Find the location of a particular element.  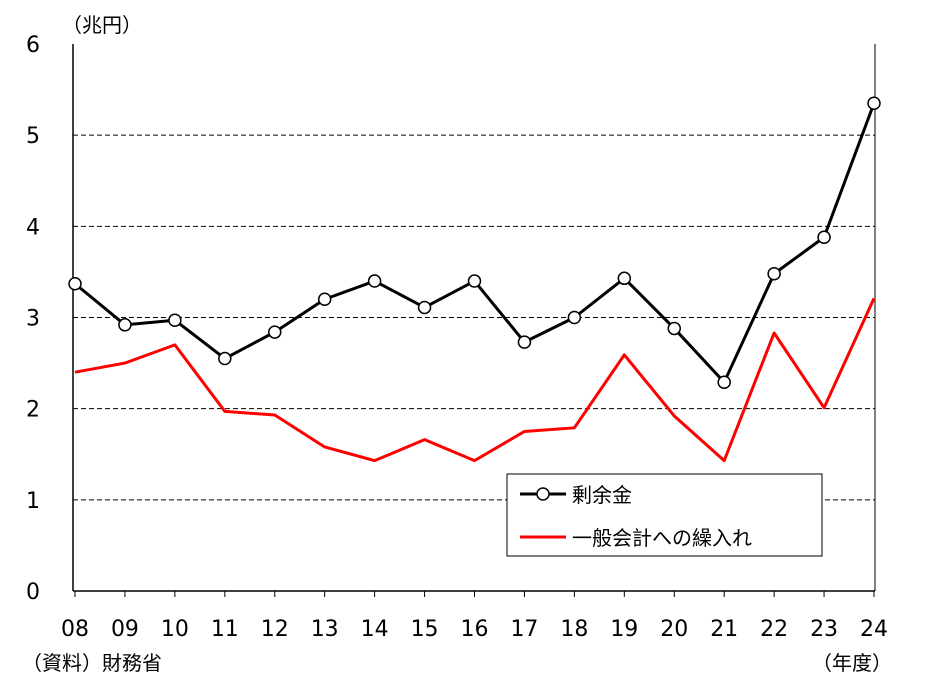

x-tick-label: 10 is located at coordinates (175, 629).